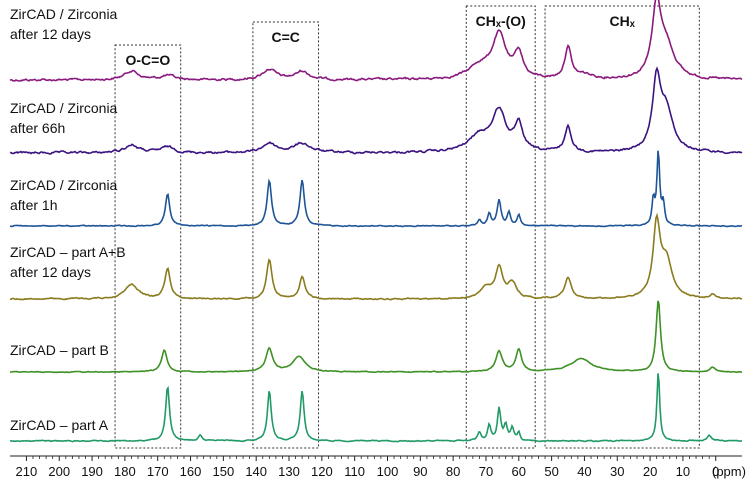 Image resolution: width=755 pixels, height=486 pixels. What do you see at coordinates (92, 471) in the screenshot?
I see `x-tick-label: 190` at bounding box center [92, 471].